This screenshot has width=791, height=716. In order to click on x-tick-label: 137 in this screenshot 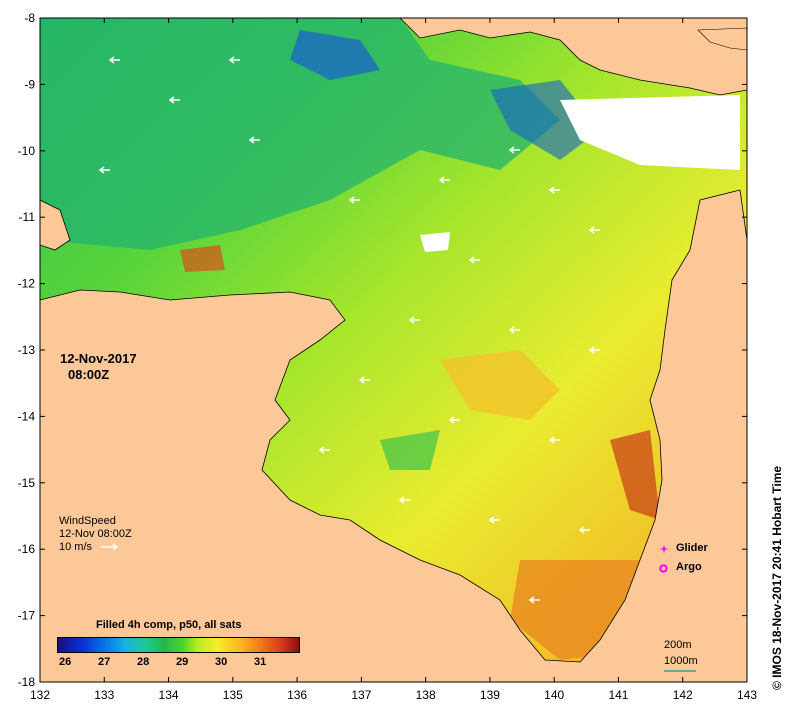, I will do `click(361, 695)`.